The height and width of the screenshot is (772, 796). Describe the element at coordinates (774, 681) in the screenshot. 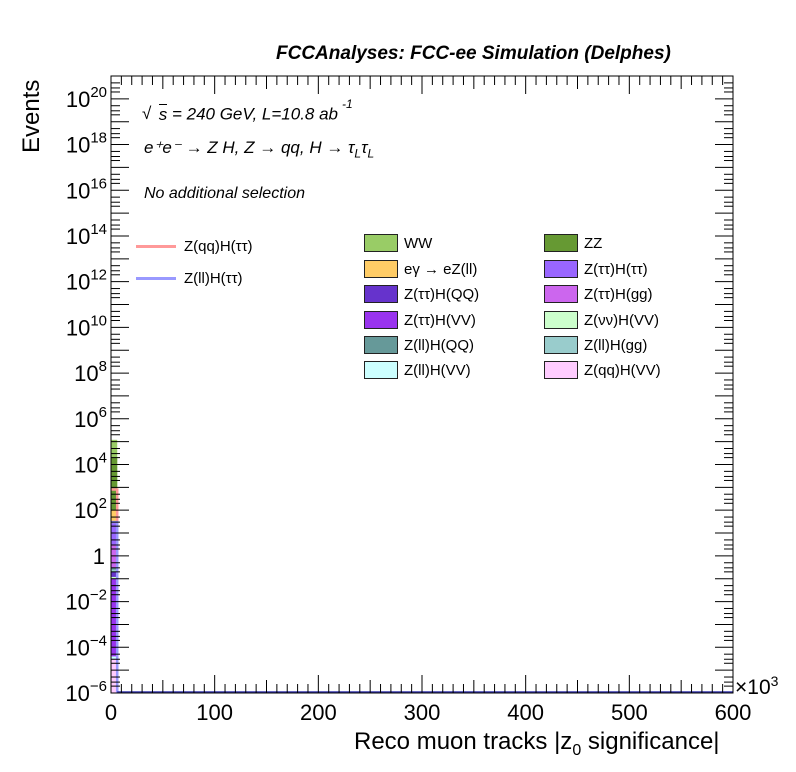

I see `x-multiplier-exp: 3` at that location.